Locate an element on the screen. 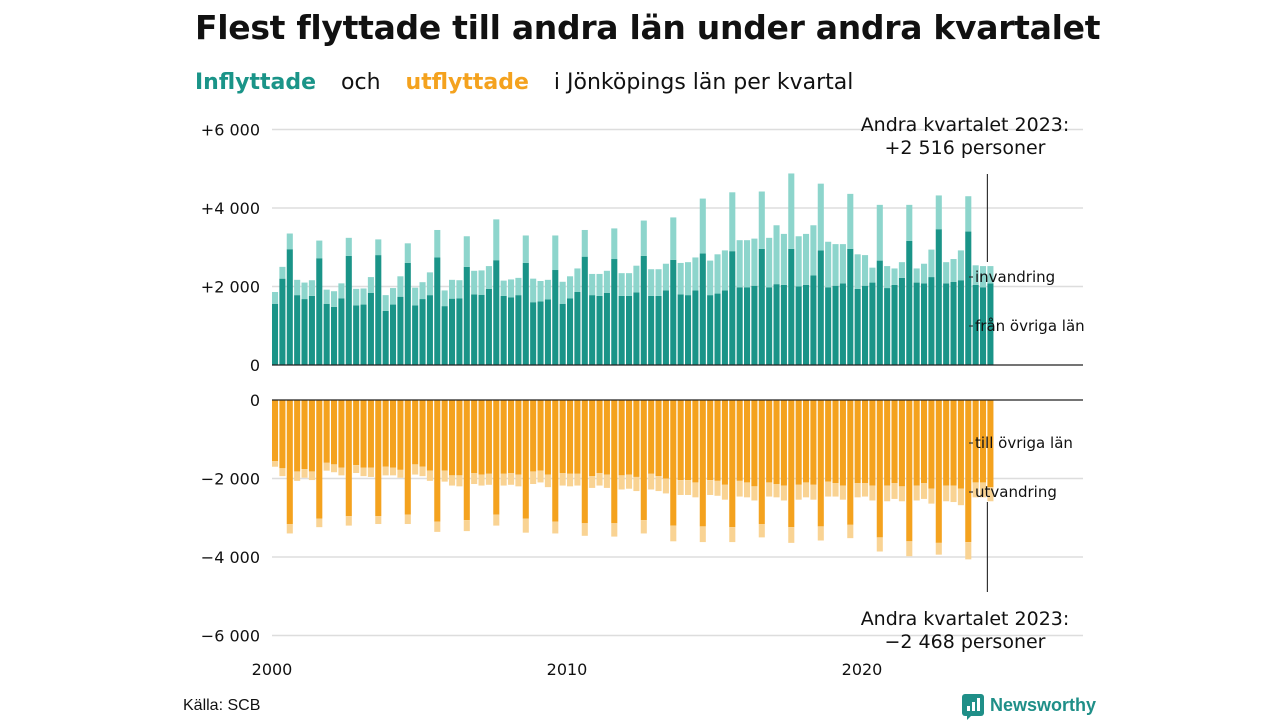 This screenshot has height=720, width=1280. brand: Newsworthy is located at coordinates (1029, 707).